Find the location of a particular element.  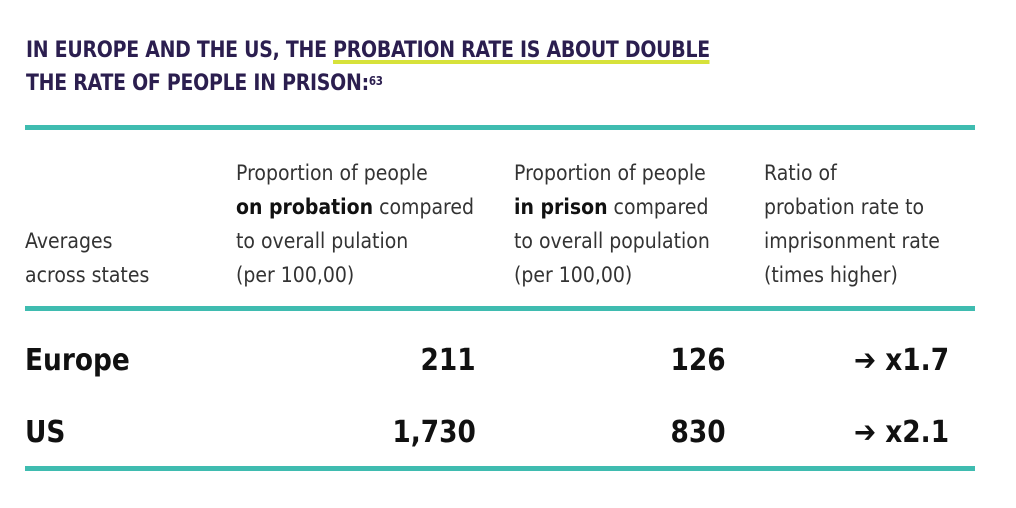

europe-prison-value: 126 is located at coordinates (698, 360).